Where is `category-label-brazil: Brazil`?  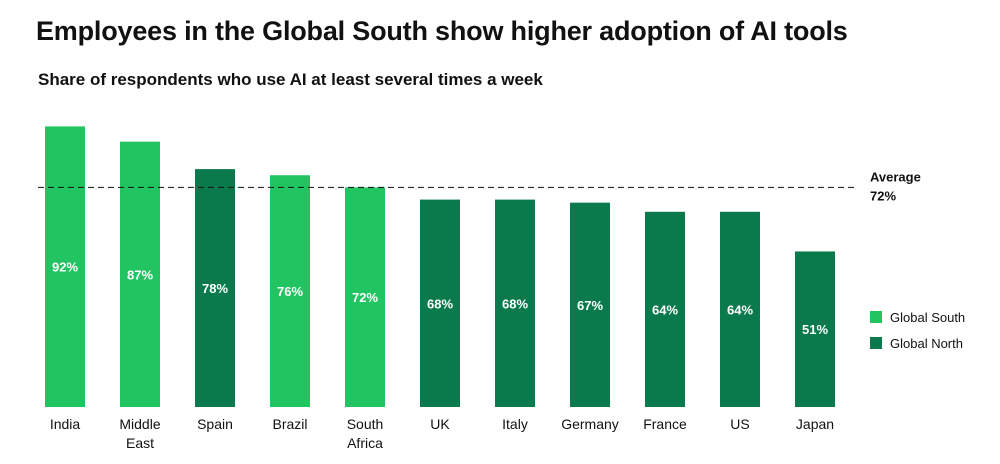
category-label-brazil: Brazil is located at coordinates (289, 424).